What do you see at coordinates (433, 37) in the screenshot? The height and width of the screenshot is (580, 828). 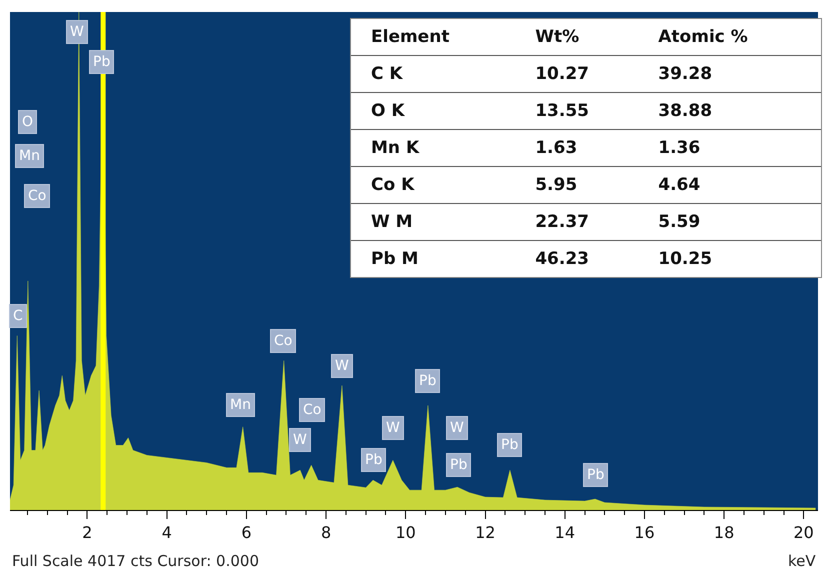 I see `annotation: Element` at bounding box center [433, 37].